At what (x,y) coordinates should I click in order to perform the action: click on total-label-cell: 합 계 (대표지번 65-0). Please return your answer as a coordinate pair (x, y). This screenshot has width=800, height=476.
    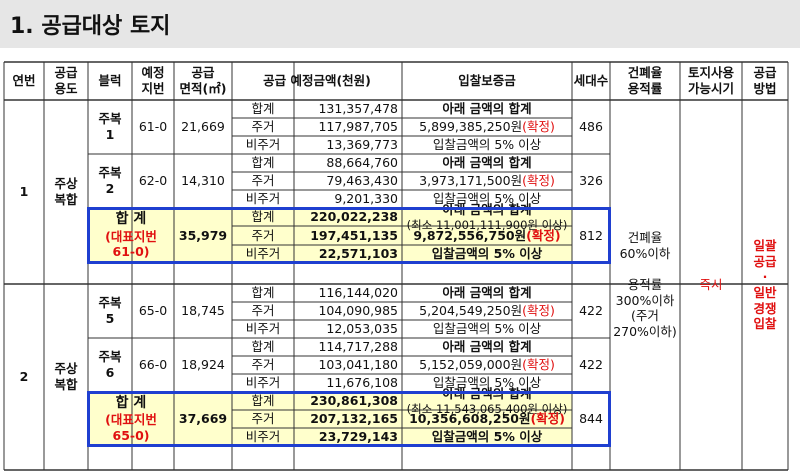
    Looking at the image, I should click on (131, 419).